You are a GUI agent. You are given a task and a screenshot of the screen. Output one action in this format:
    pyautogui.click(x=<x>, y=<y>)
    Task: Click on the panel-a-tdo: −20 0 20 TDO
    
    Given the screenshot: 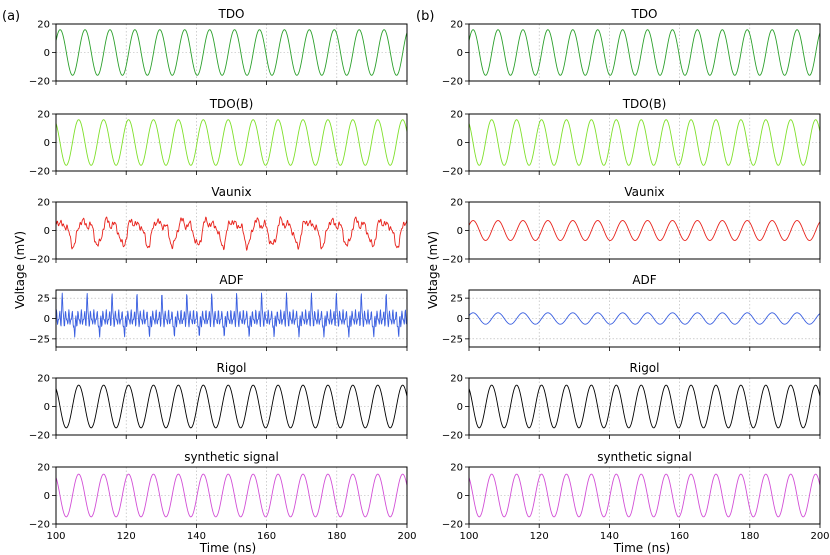 What is the action you would take?
    pyautogui.click(x=218, y=47)
    